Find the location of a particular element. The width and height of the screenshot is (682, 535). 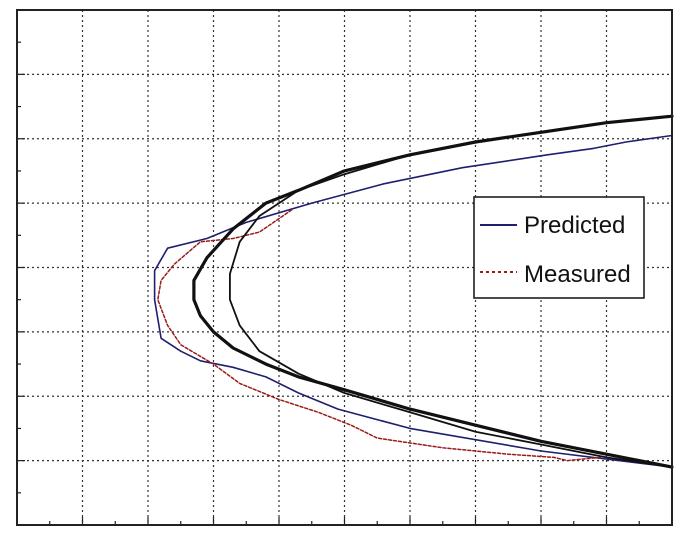

legend-label-measured: Measured is located at coordinates (577, 274).